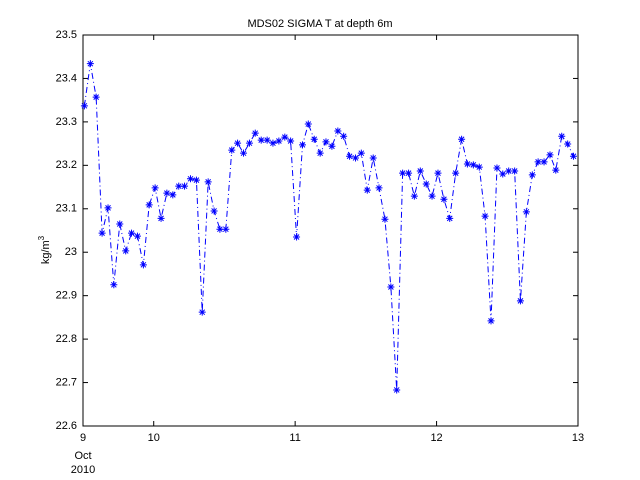 This screenshot has width=640, height=480. Describe the element at coordinates (46, 252) in the screenshot. I see `y-axis-label-text: kg/m` at that location.